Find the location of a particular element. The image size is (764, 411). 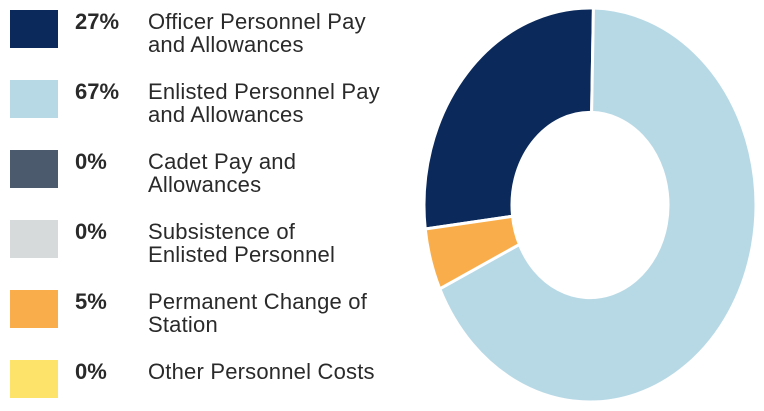

legend-item: 0% Cadet Pay and Allowances is located at coordinates (200, 180).